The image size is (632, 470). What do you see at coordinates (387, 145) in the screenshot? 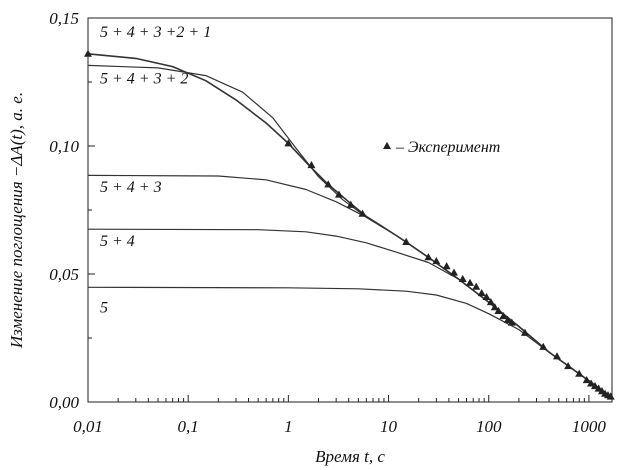
I see `legend-triangle-marker` at bounding box center [387, 145].